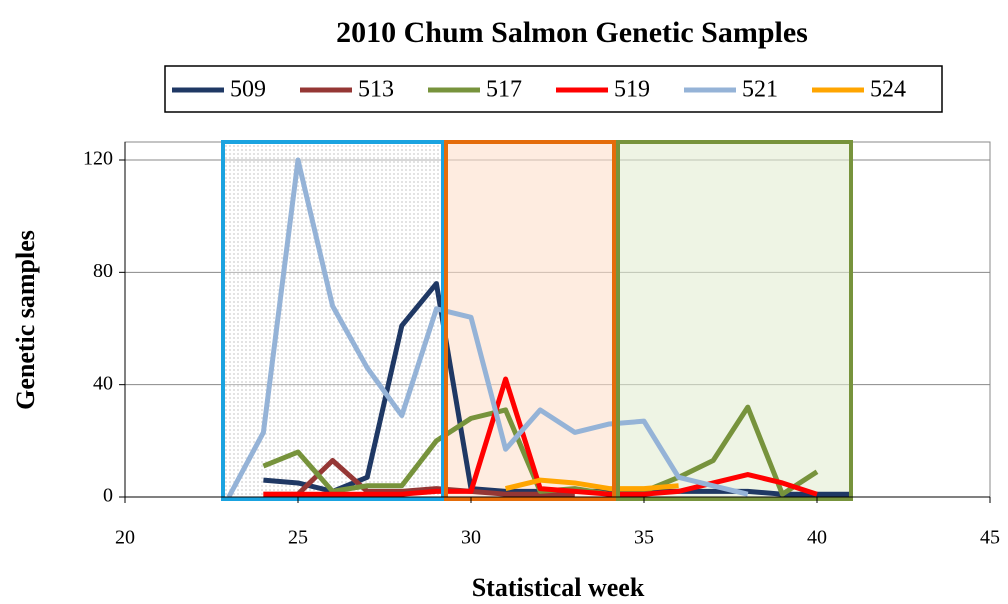 Image resolution: width=1008 pixels, height=604 pixels. Describe the element at coordinates (572, 32) in the screenshot. I see `chart-title: 2010 Chum Salmon Genetic Samples` at that location.